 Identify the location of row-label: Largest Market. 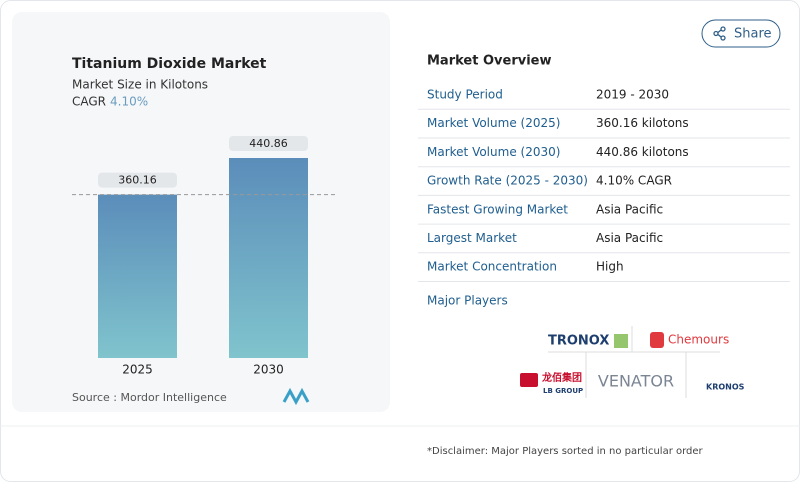
(472, 238).